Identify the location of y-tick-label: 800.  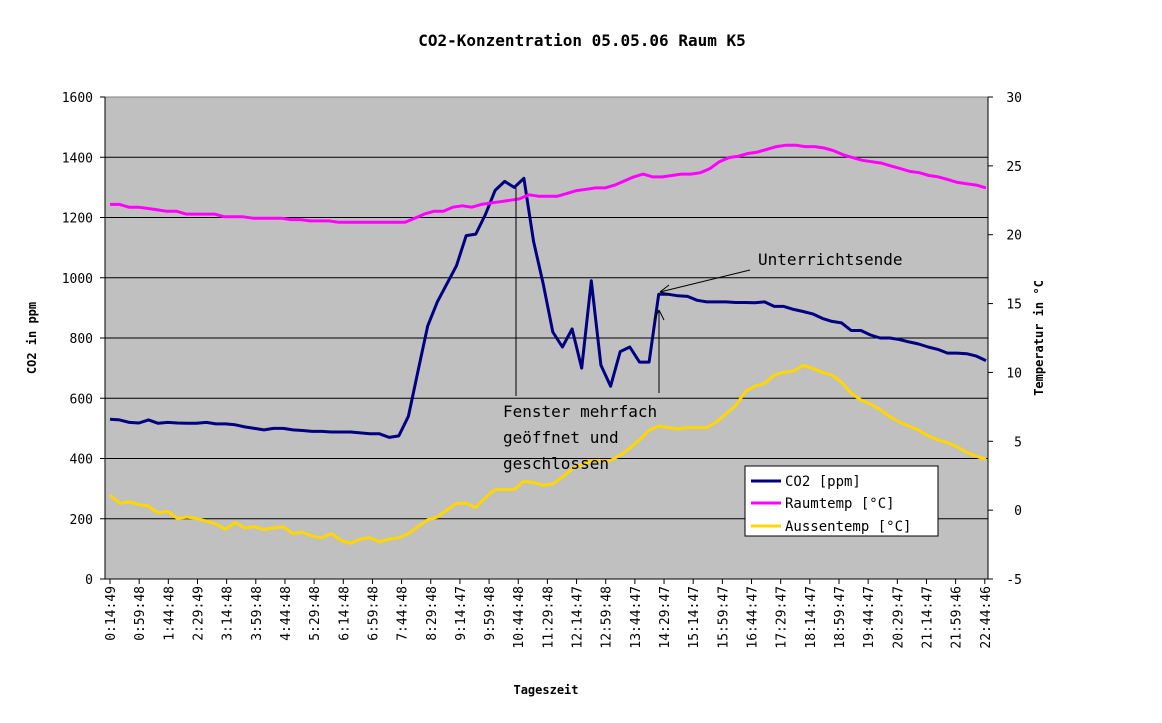
(81, 339).